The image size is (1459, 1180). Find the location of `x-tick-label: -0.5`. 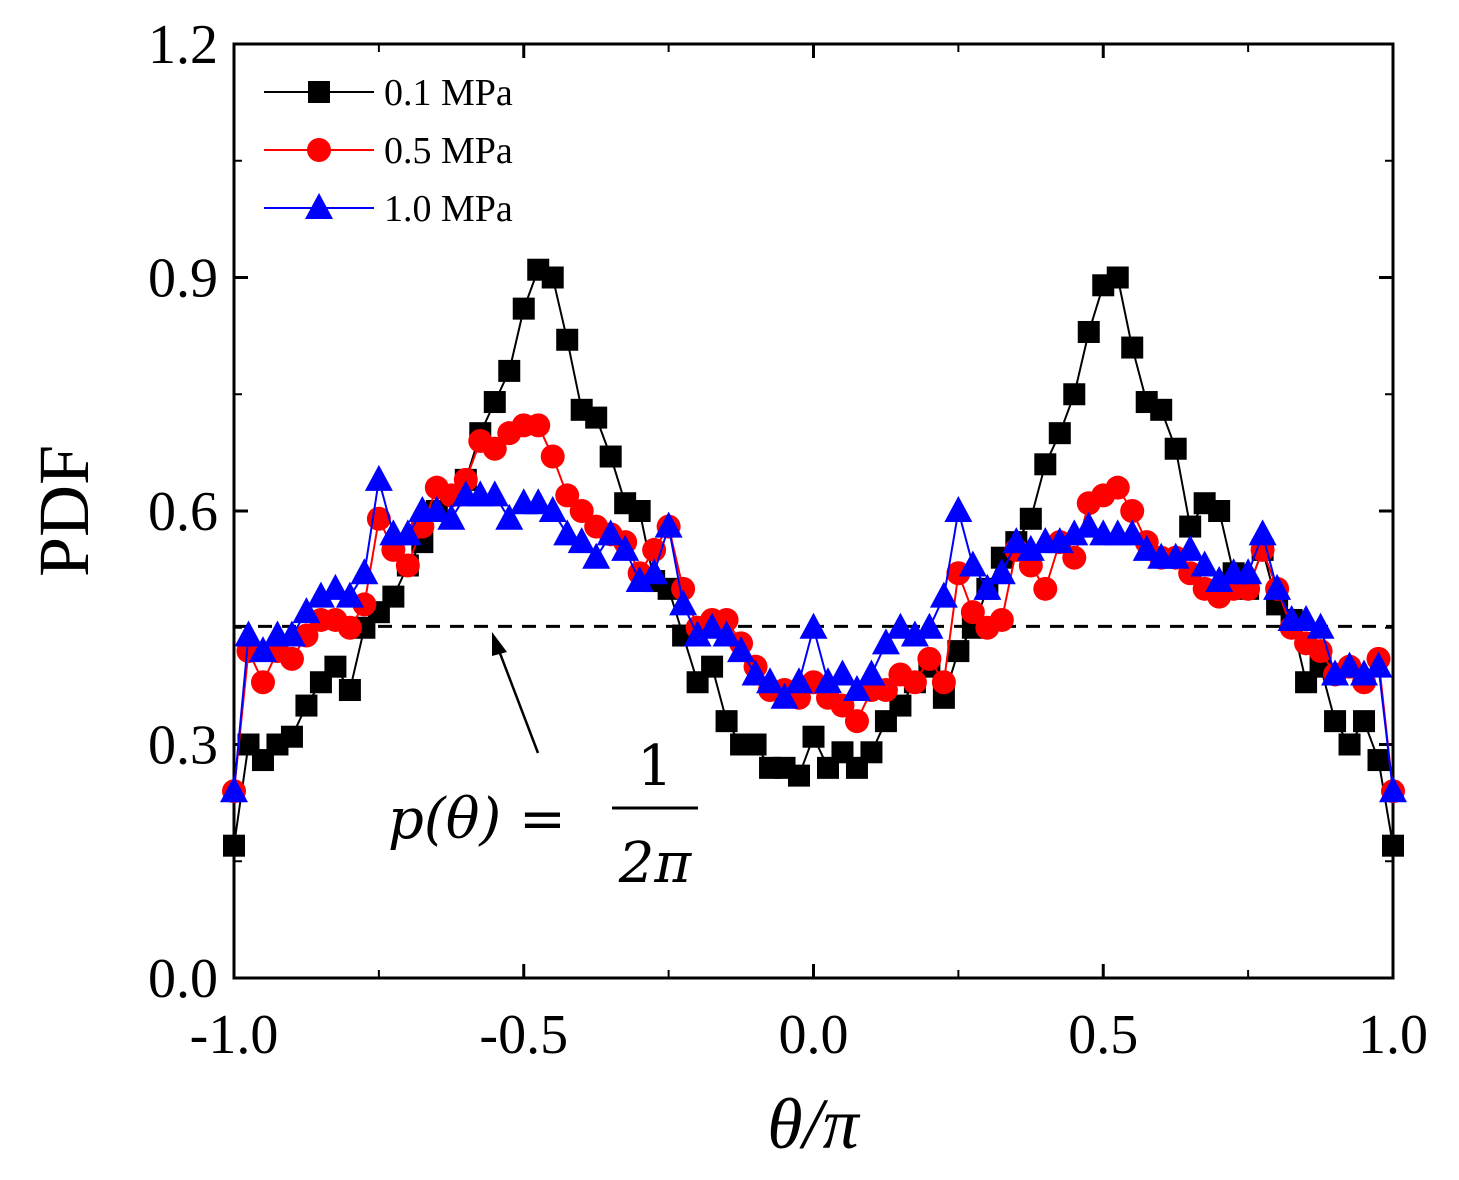

x-tick-label: -0.5 is located at coordinates (523, 1035).